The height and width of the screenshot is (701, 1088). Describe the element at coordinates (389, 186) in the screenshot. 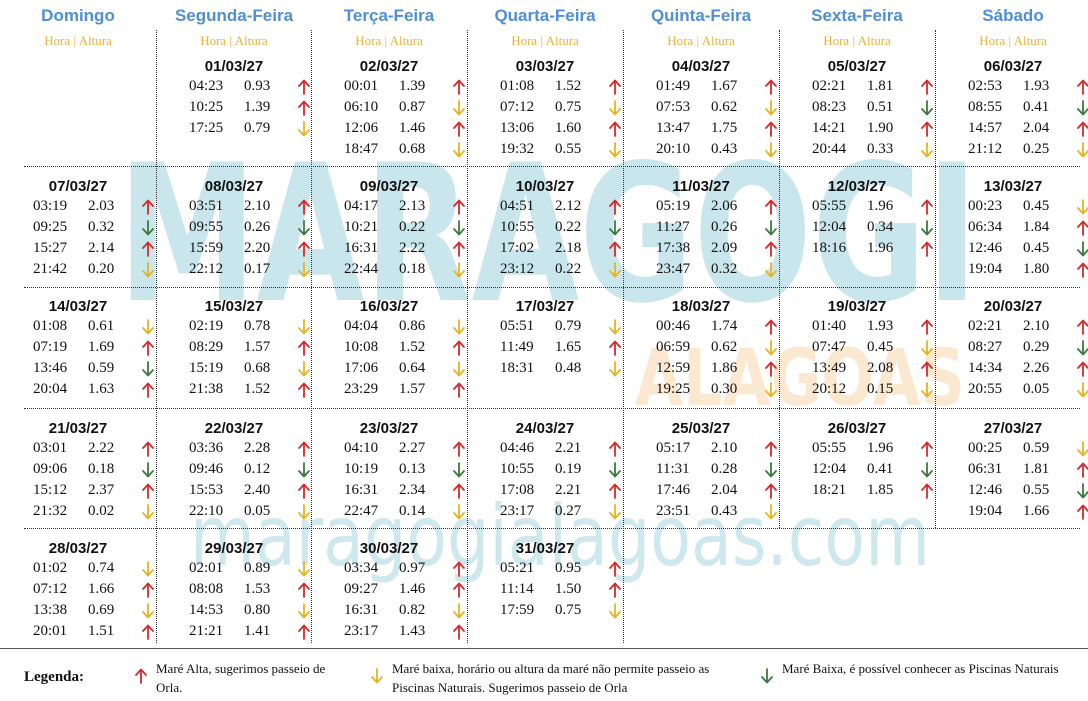

I see `date-label: 09/03/27` at that location.